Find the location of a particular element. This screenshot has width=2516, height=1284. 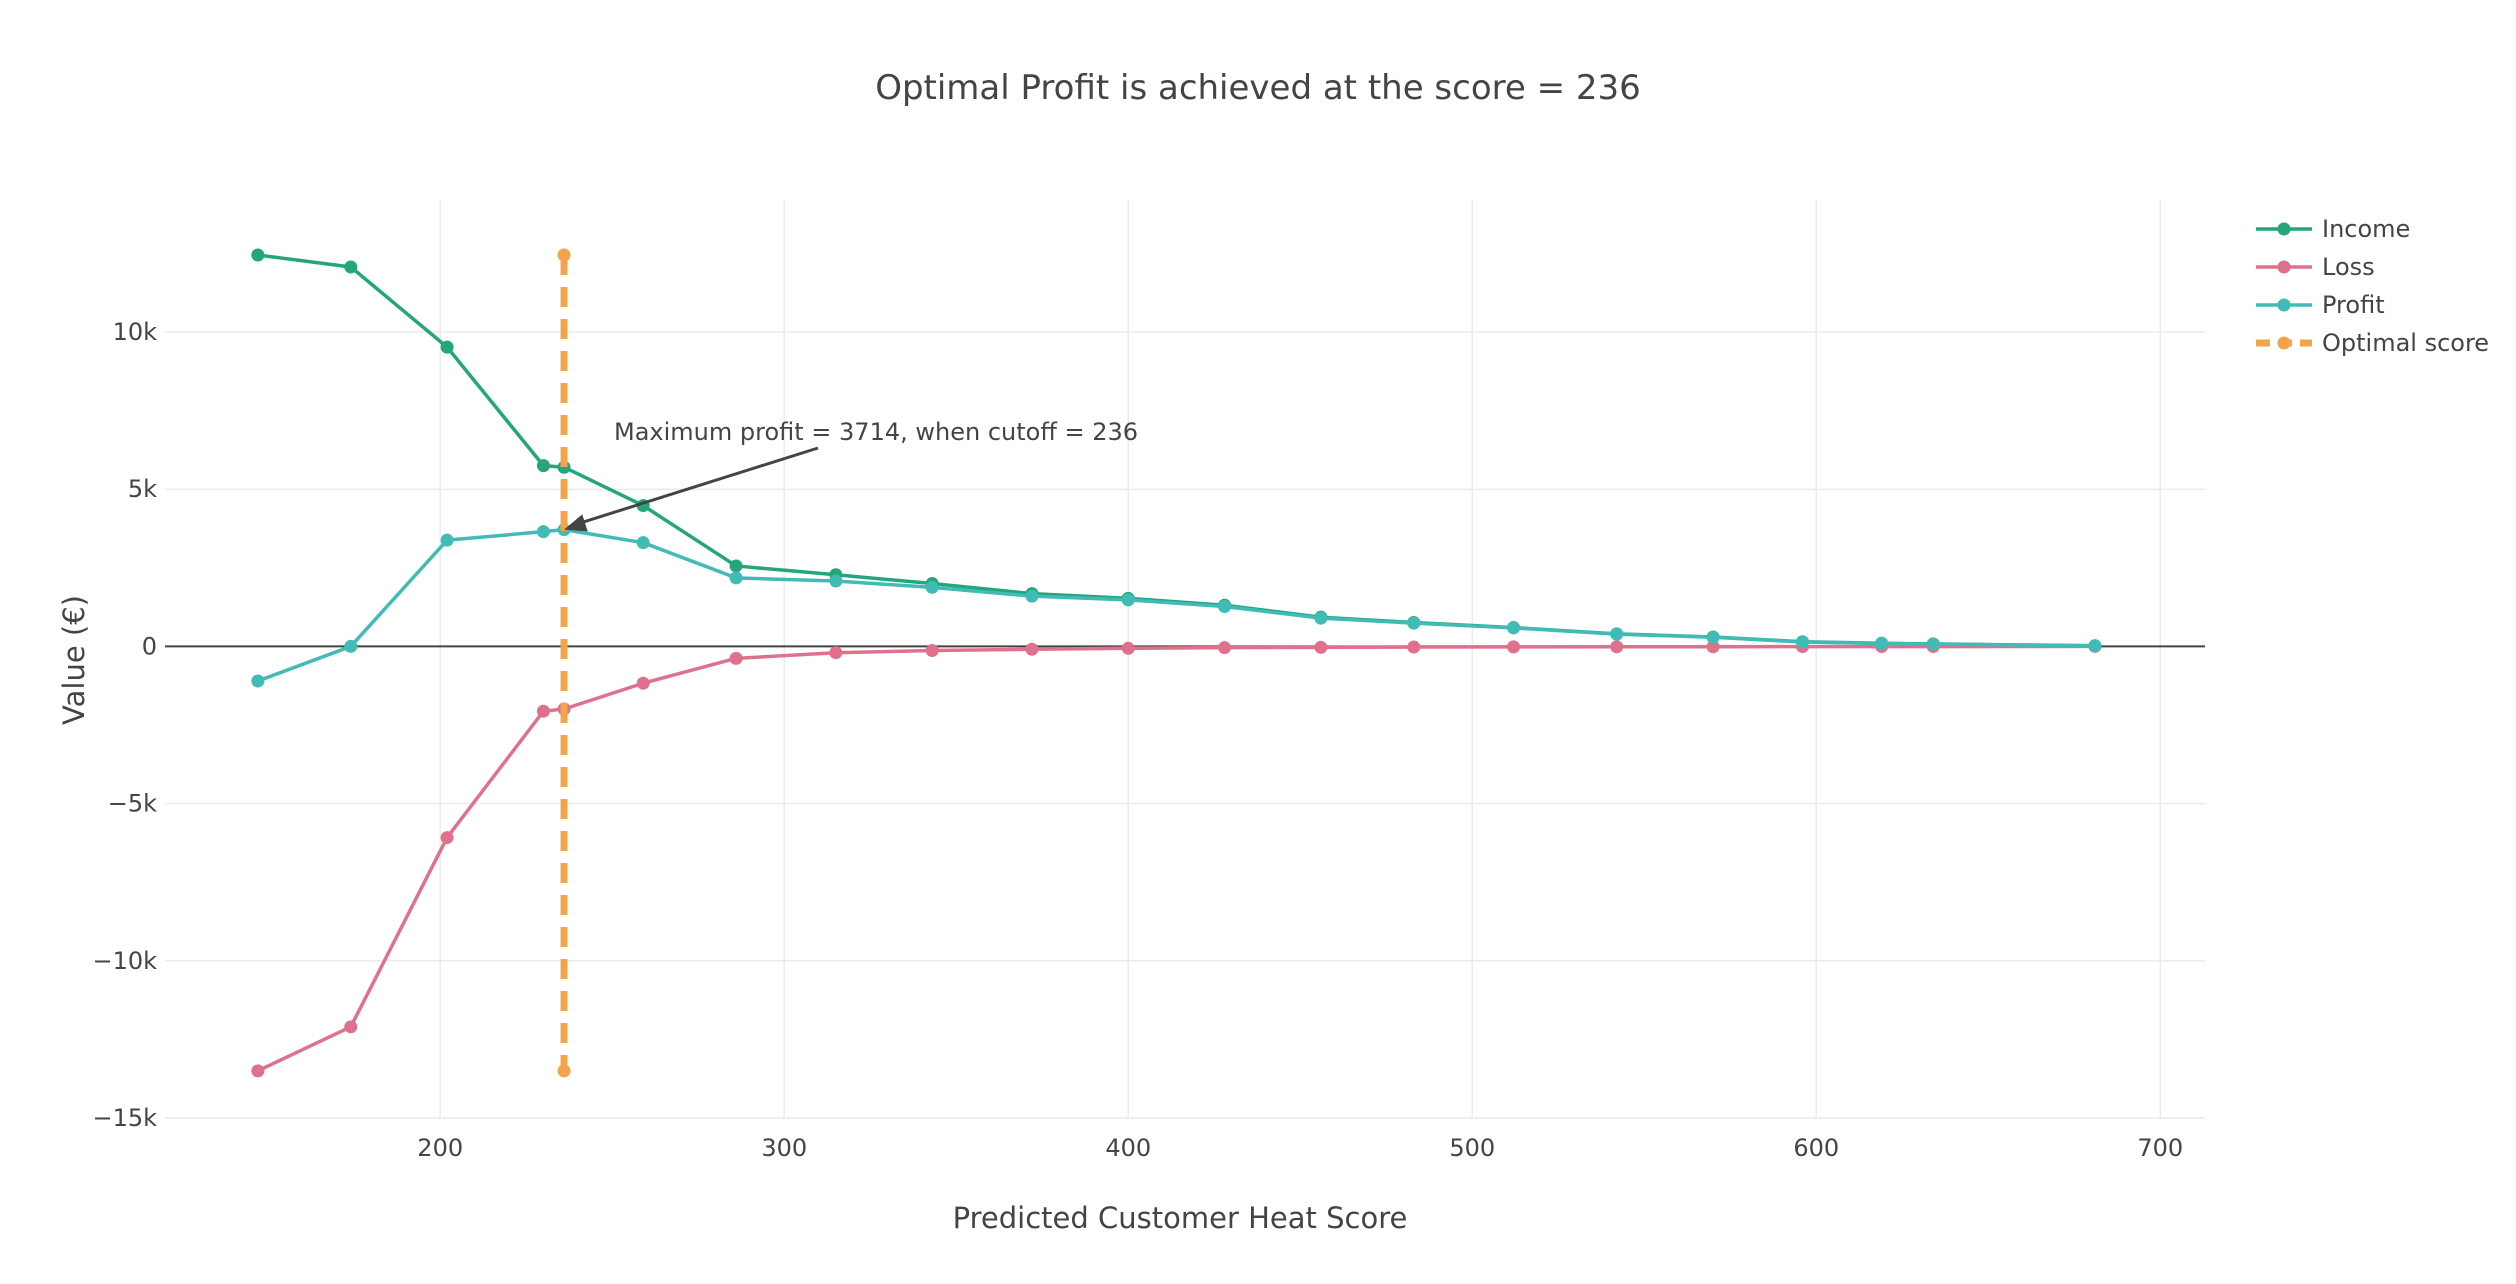

annotation-arrowhead is located at coordinates (576, 523).